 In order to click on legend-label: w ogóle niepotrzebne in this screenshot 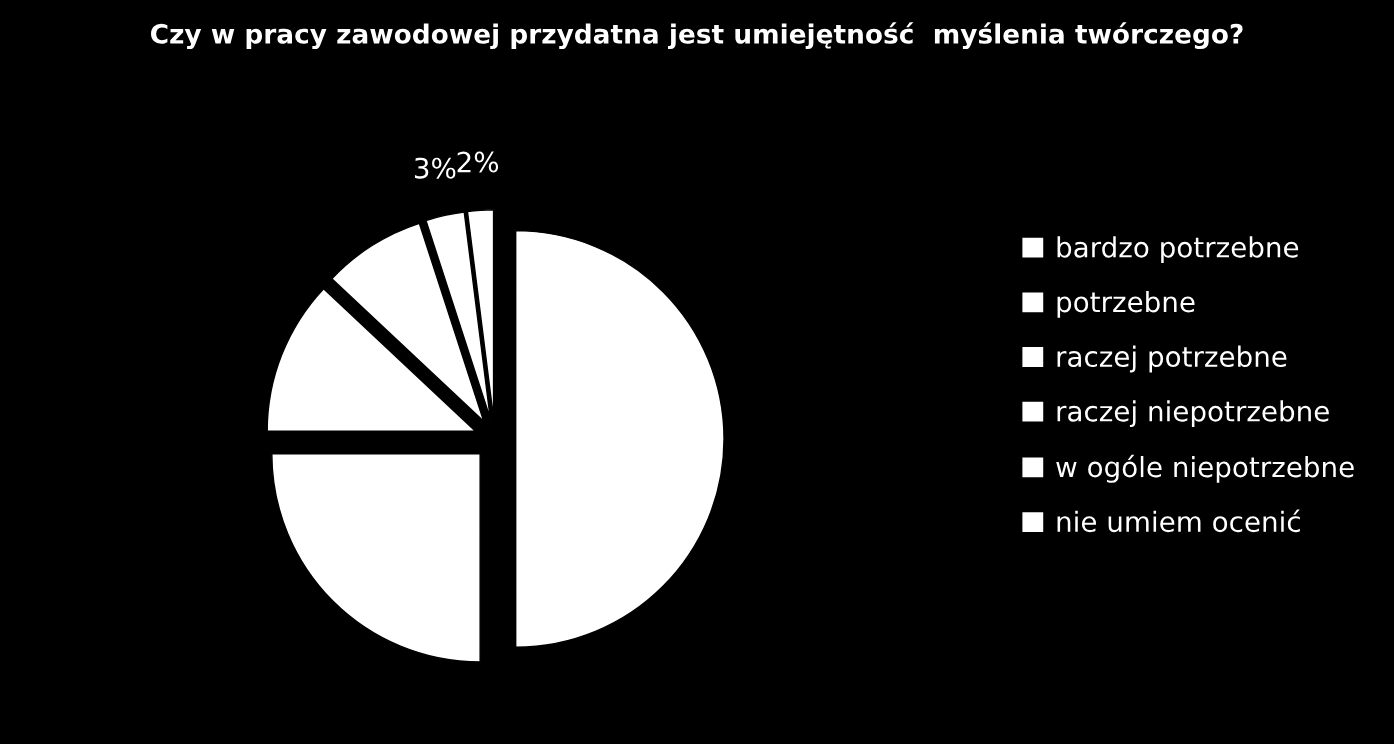, I will do `click(1205, 468)`.